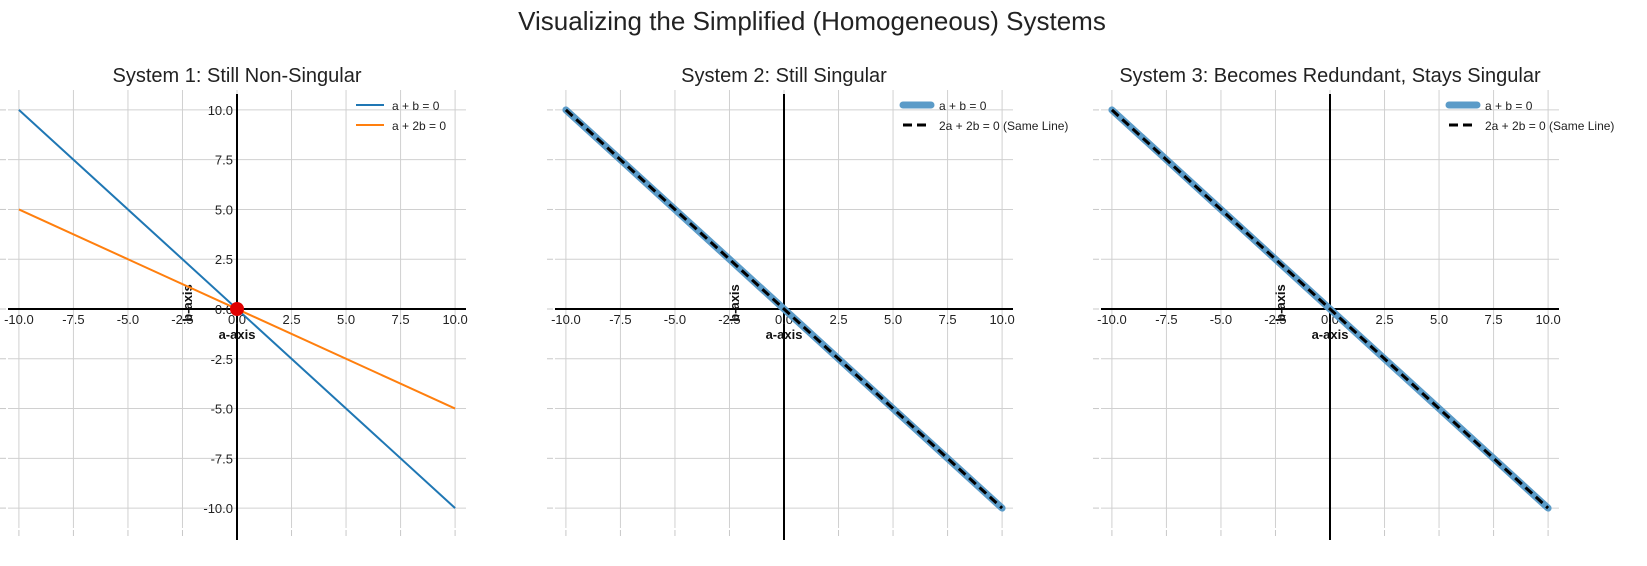 Image resolution: width=1647 pixels, height=566 pixels. What do you see at coordinates (237, 319) in the screenshot?
I see `x-tick-label: 0.0` at bounding box center [237, 319].